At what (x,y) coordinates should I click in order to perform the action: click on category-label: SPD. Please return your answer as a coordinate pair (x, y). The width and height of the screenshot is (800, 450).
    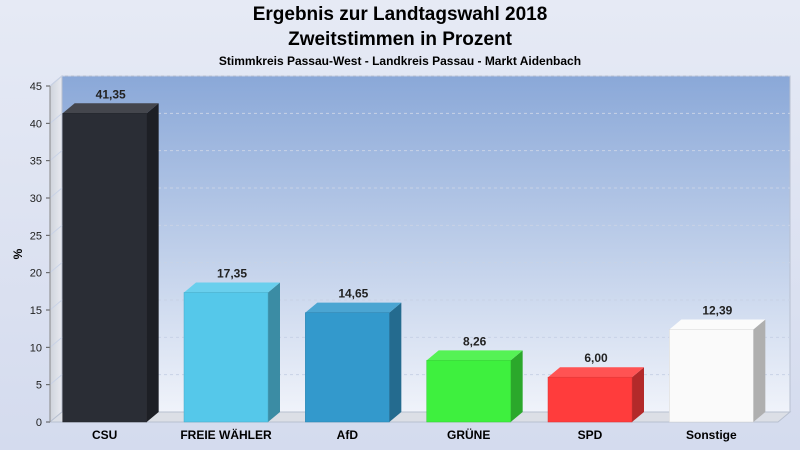
    Looking at the image, I should click on (590, 435).